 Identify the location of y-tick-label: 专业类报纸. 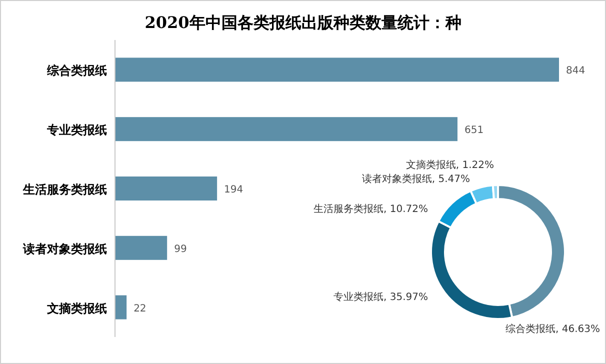
(76, 130).